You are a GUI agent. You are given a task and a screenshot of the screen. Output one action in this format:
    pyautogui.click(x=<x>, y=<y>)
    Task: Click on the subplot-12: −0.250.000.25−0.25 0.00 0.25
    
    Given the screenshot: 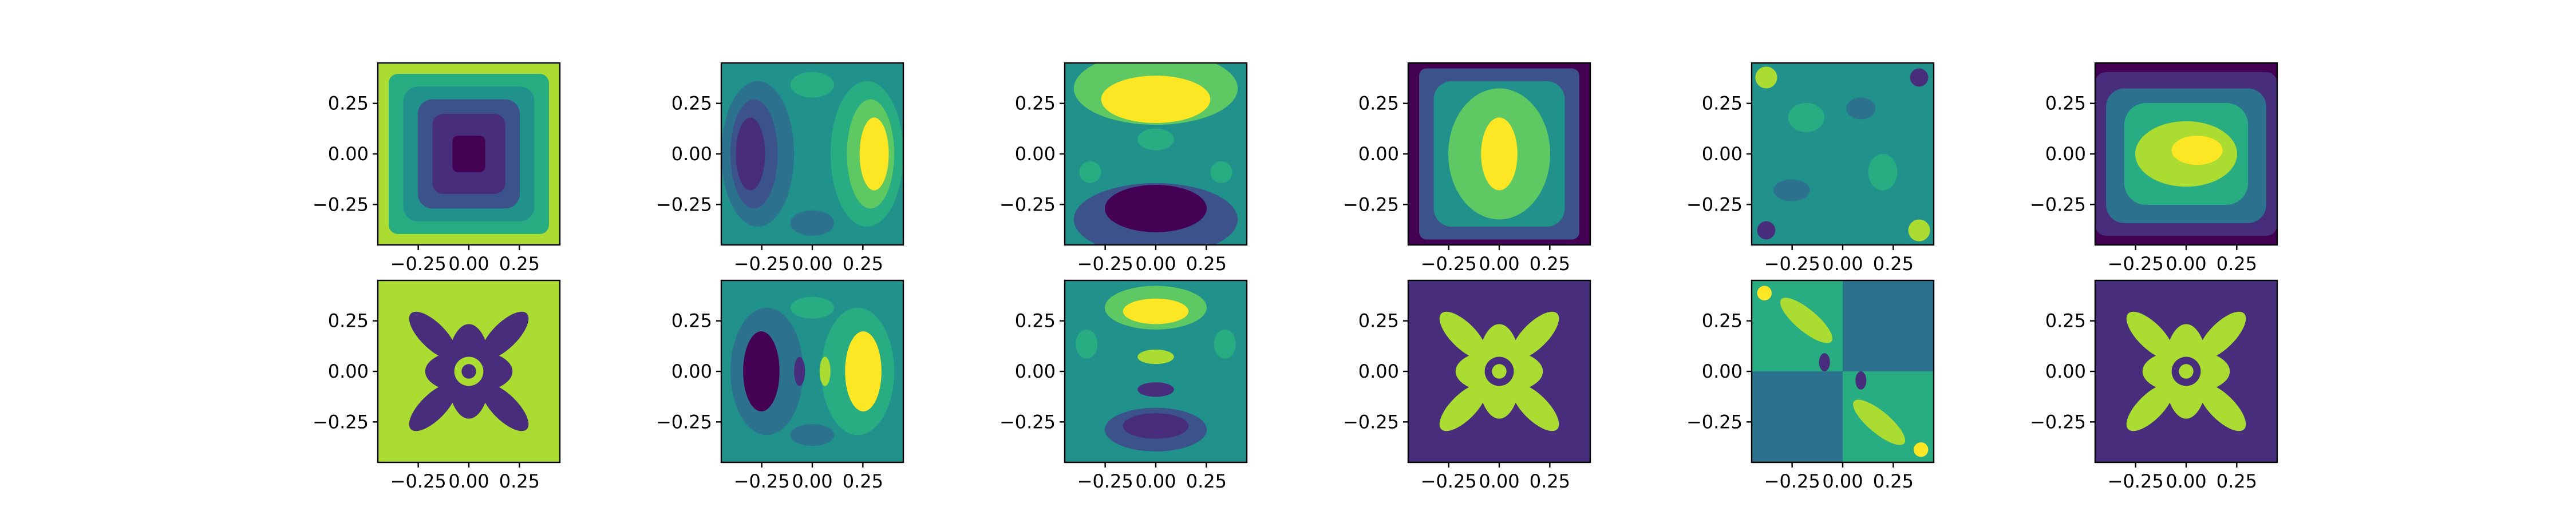 What is the action you would take?
    pyautogui.click(x=2154, y=385)
    